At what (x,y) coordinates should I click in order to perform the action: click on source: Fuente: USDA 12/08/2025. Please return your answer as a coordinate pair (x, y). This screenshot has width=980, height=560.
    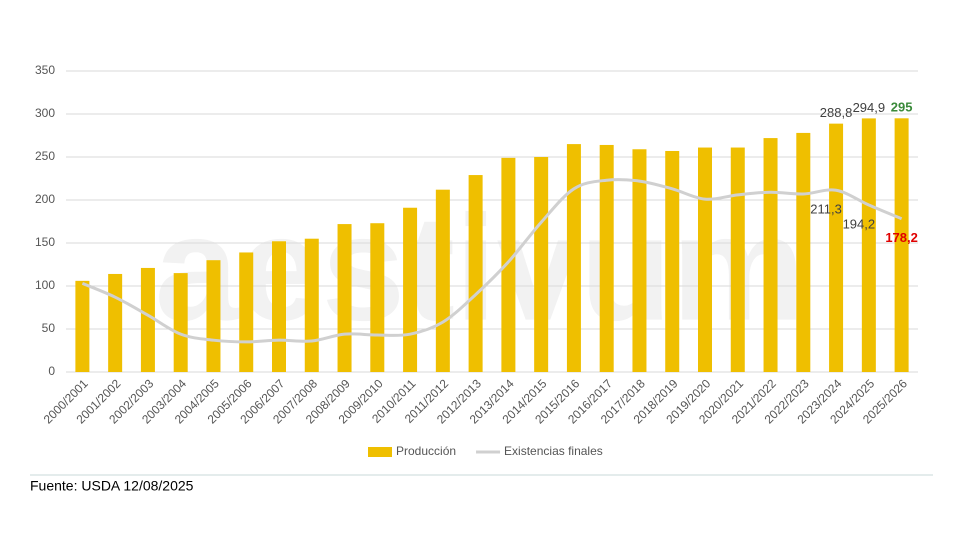
    Looking at the image, I should click on (112, 486).